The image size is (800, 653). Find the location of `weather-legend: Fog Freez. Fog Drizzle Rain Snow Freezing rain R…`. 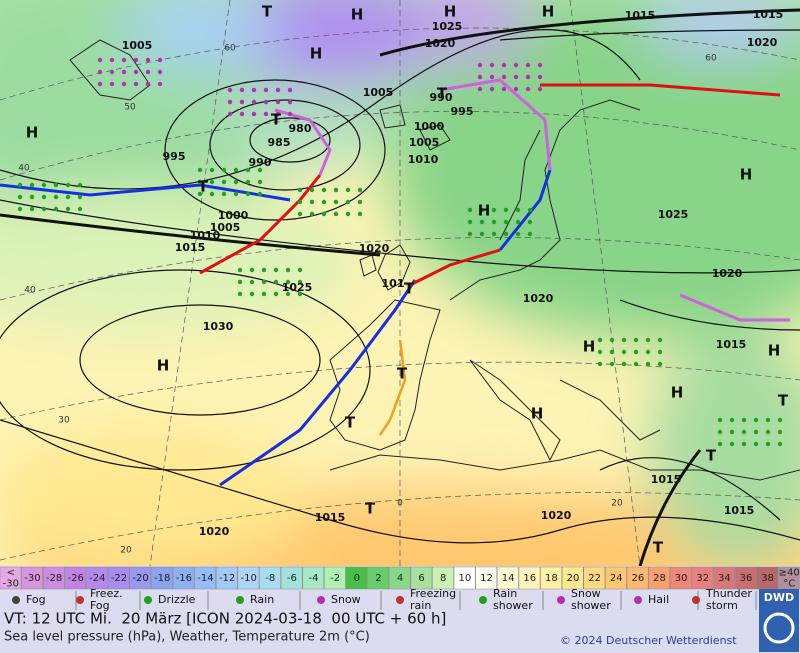

weather-legend: Fog Freez. Fog Drizzle Rain Snow Freezing rain R… is located at coordinates (384, 599).